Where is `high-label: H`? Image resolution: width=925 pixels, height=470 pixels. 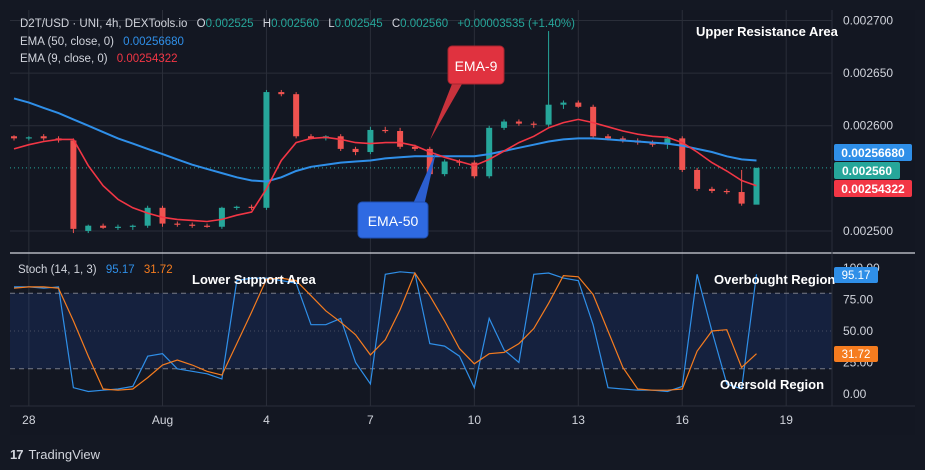
high-label: H is located at coordinates (267, 24).